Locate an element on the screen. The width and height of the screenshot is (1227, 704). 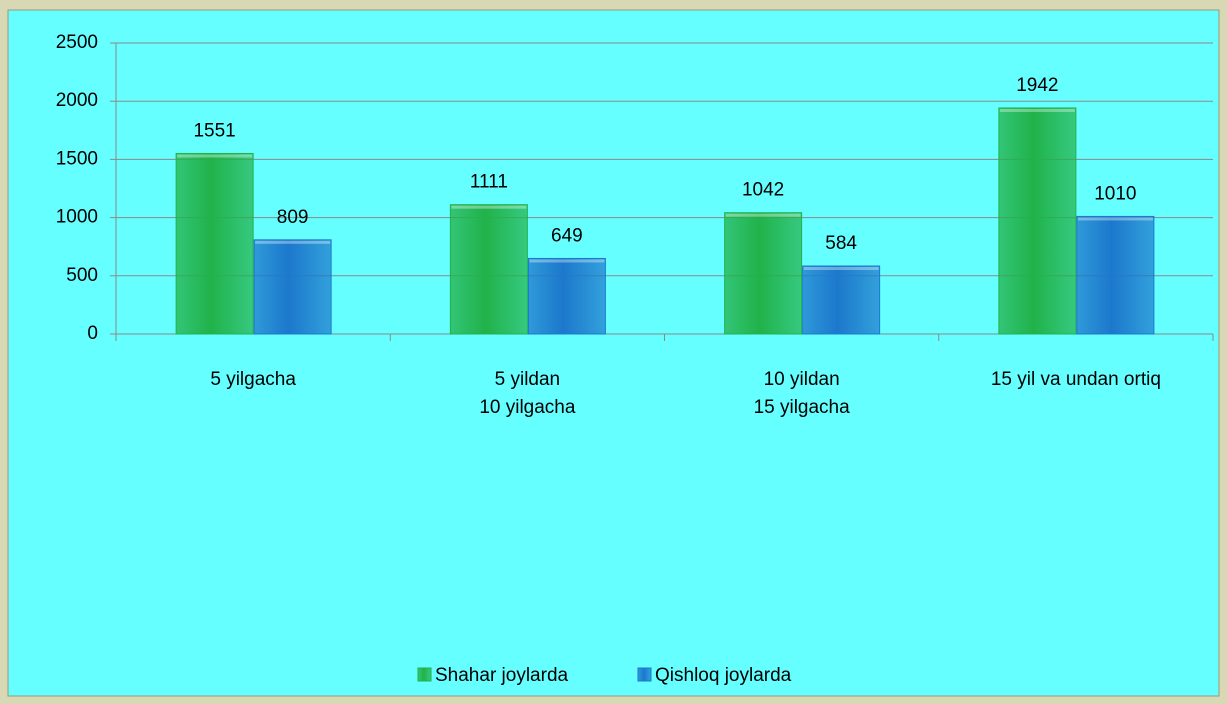
data-label: 809 is located at coordinates (293, 217).